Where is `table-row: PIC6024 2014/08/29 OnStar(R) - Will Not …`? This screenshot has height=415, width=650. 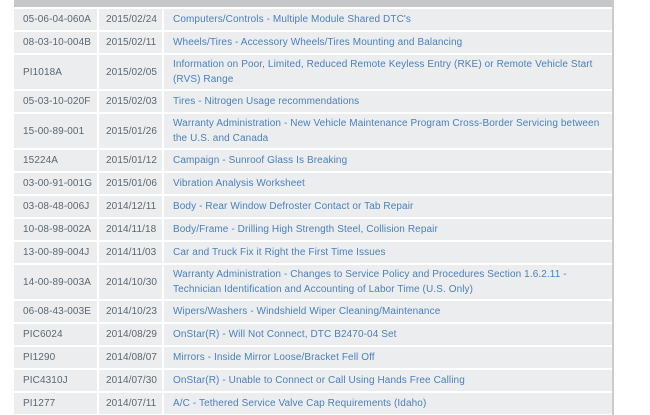 table-row: PIC6024 2014/08/29 OnStar(R) - Will Not … is located at coordinates (313, 334).